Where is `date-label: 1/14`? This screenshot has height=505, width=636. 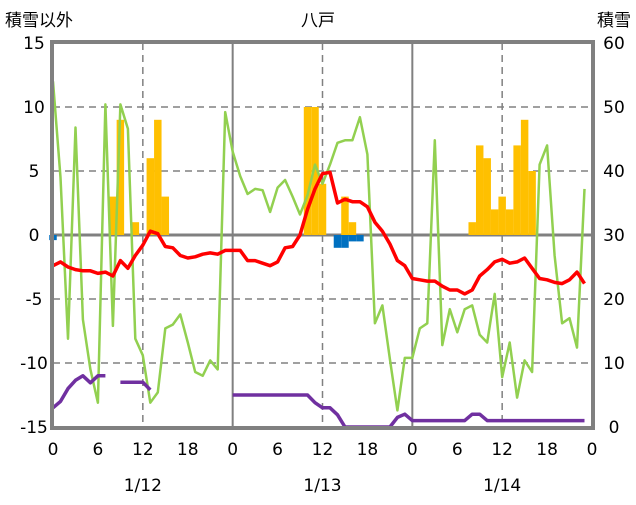 date-label: 1/14 is located at coordinates (502, 486).